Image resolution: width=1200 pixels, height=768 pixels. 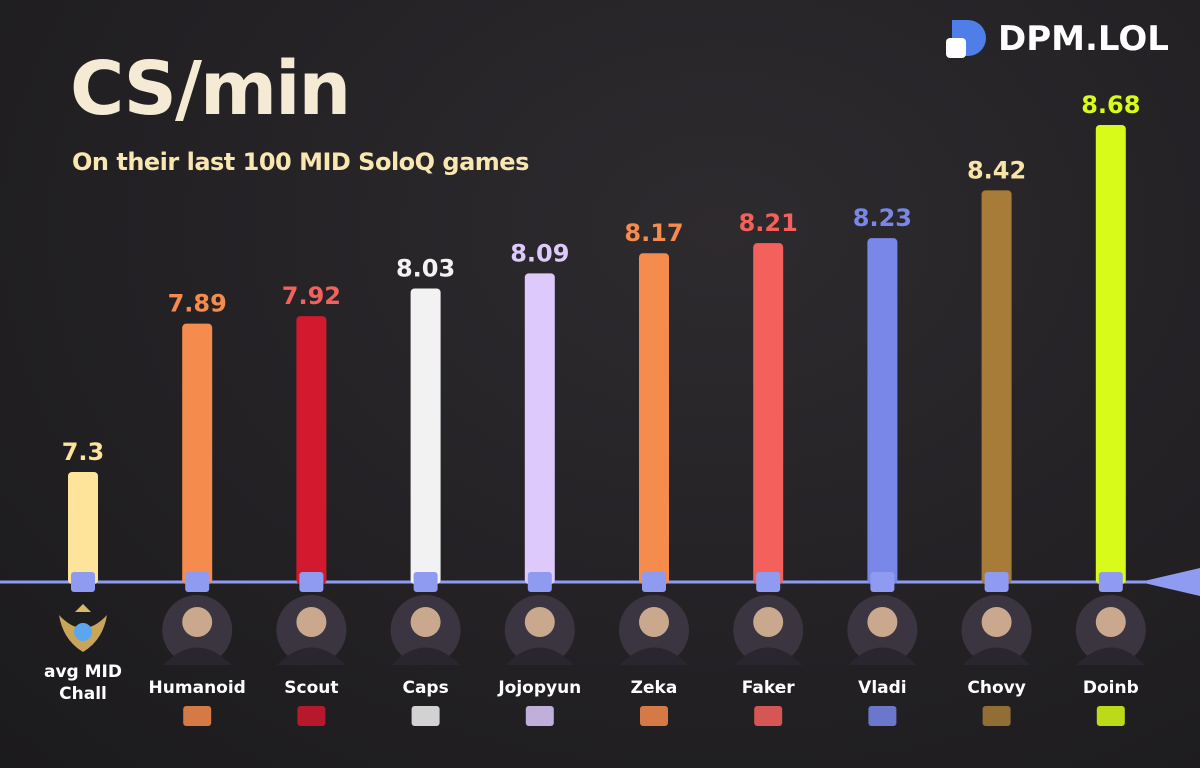 I want to click on brand-logo: DPM.LOL, so click(x=1064, y=39).